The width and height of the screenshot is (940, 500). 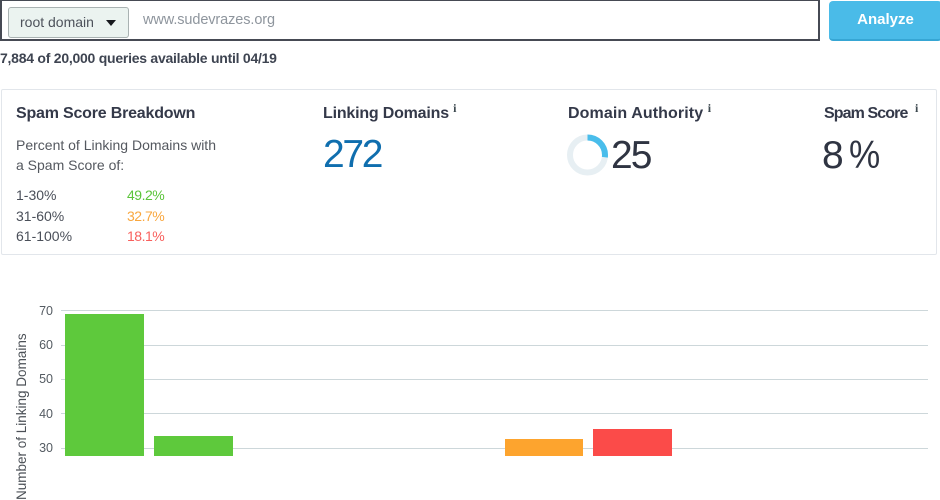 What do you see at coordinates (46, 345) in the screenshot?
I see `svg-text: 60` at bounding box center [46, 345].